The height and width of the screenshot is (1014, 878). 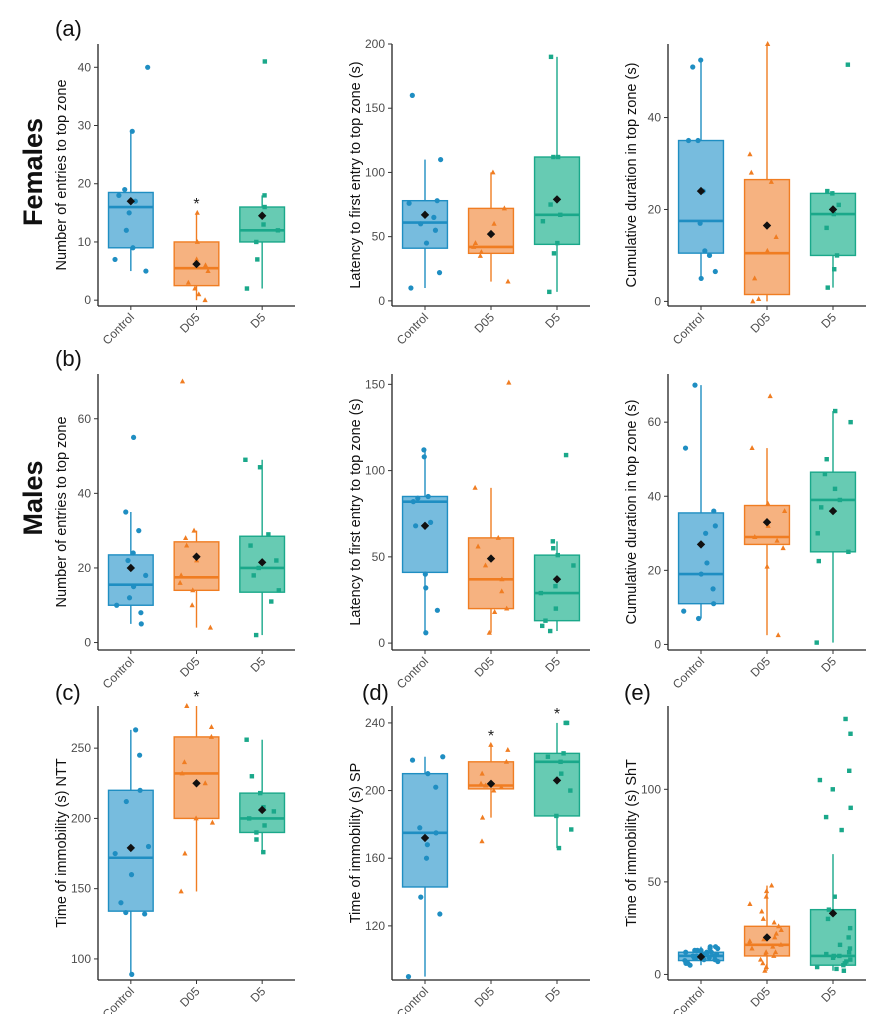 What do you see at coordinates (632, 512) in the screenshot?
I see `y-axis-title: Cumulative duration in top zone (s)` at bounding box center [632, 512].